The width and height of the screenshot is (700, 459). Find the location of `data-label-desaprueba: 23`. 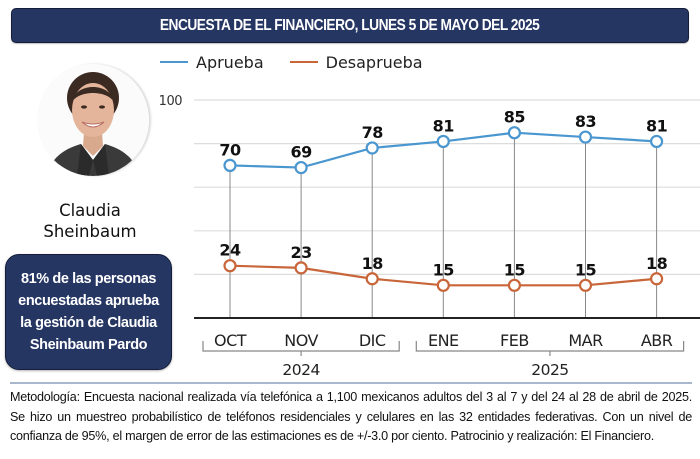

data-label-desaprueba: 23 is located at coordinates (300, 252).